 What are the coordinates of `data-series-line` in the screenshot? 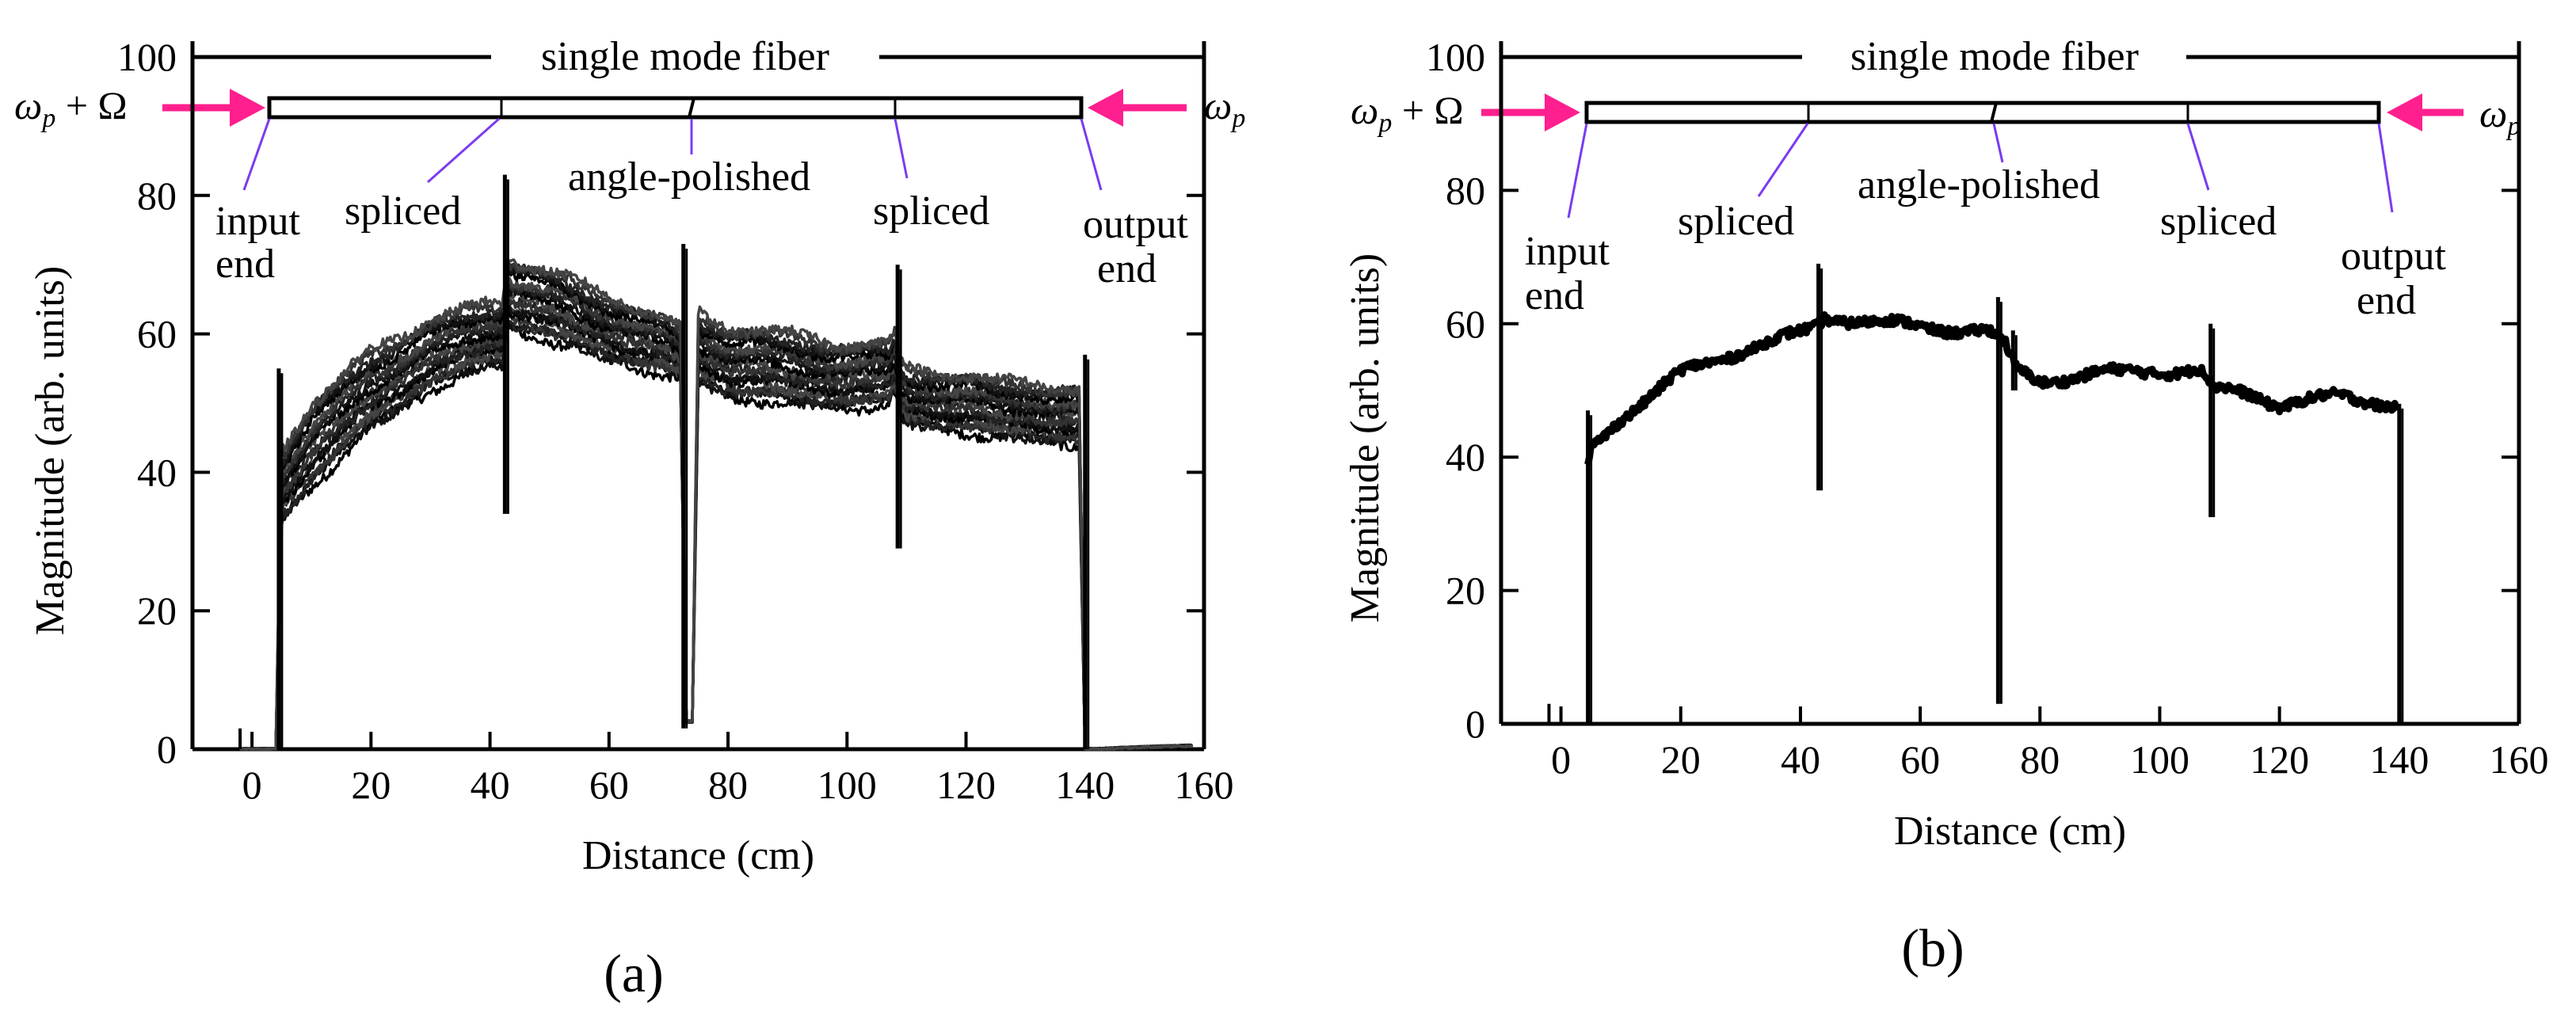 It's located at (1992, 388).